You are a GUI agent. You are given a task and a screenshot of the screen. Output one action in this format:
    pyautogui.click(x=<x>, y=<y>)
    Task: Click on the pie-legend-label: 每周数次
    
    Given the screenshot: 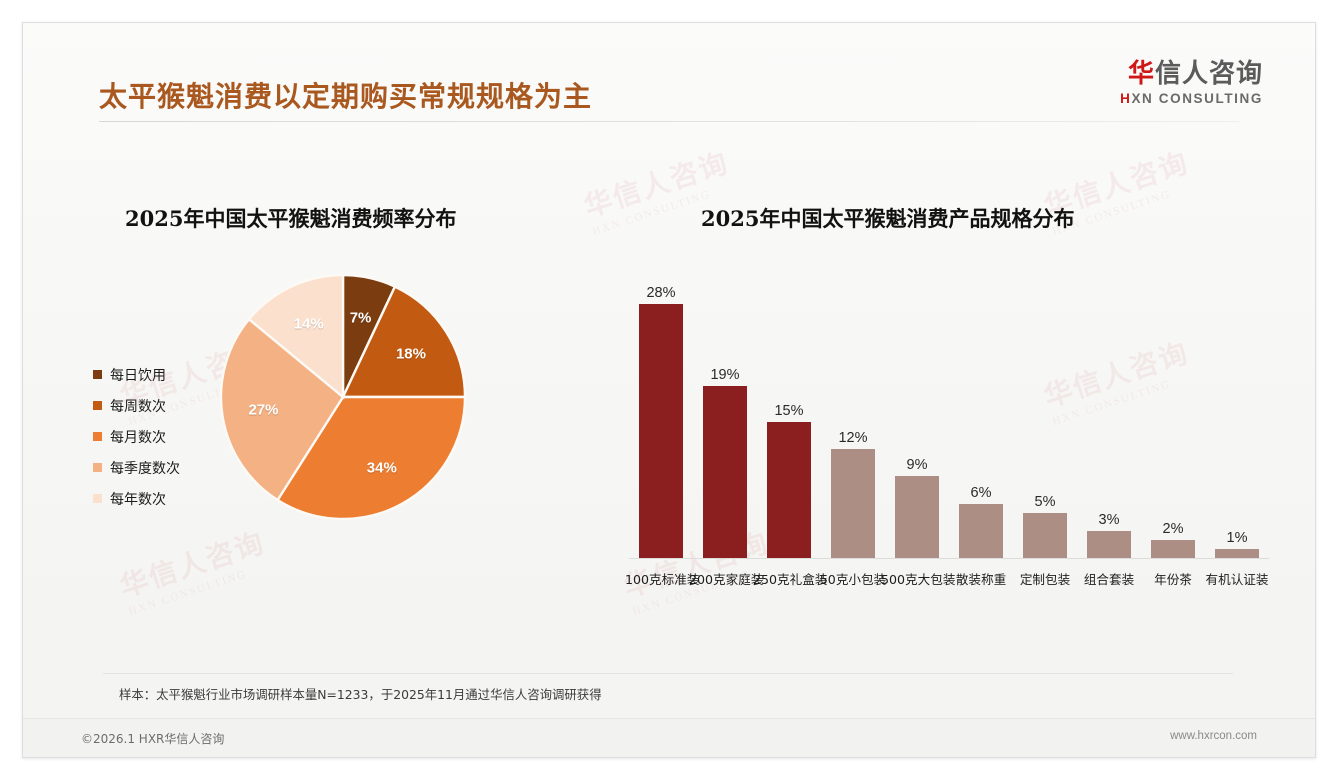 What is the action you would take?
    pyautogui.click(x=138, y=406)
    